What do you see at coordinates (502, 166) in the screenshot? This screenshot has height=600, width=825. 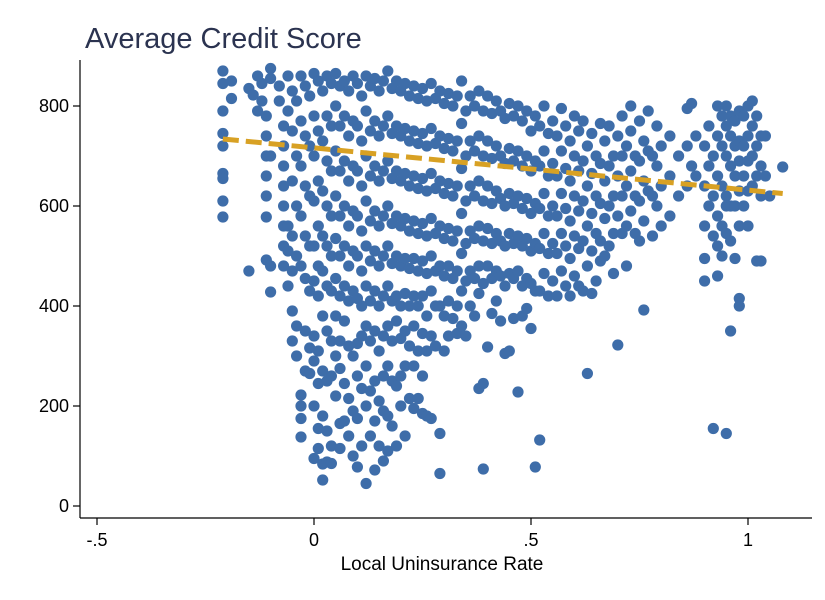 I see `fit-line` at bounding box center [502, 166].